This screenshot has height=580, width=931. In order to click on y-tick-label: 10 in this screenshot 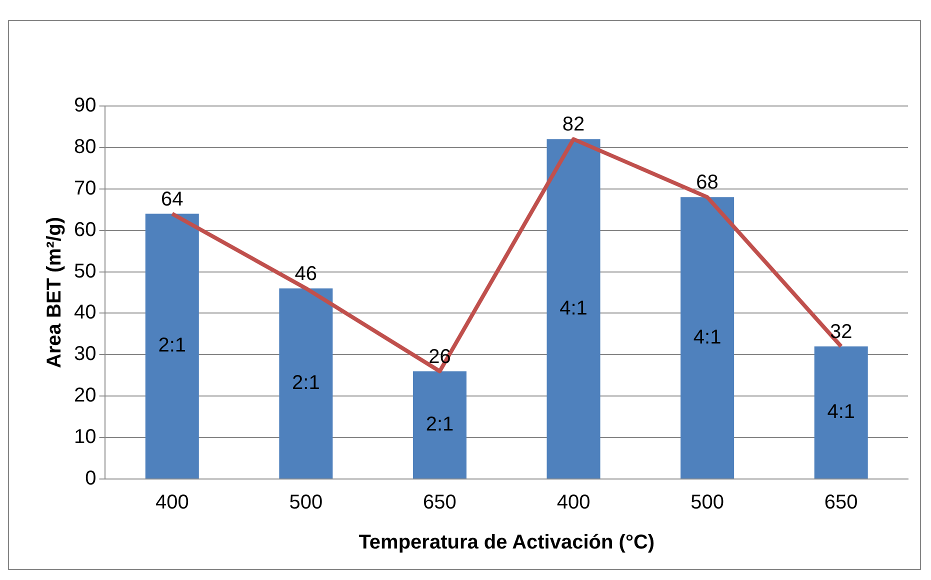, I will do `click(85, 437)`.